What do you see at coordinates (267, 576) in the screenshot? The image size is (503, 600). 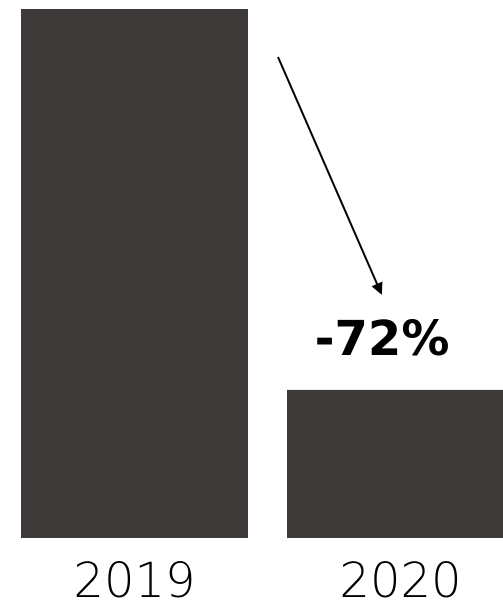 I see `x-tick-labels: 2019 2020` at bounding box center [267, 576].